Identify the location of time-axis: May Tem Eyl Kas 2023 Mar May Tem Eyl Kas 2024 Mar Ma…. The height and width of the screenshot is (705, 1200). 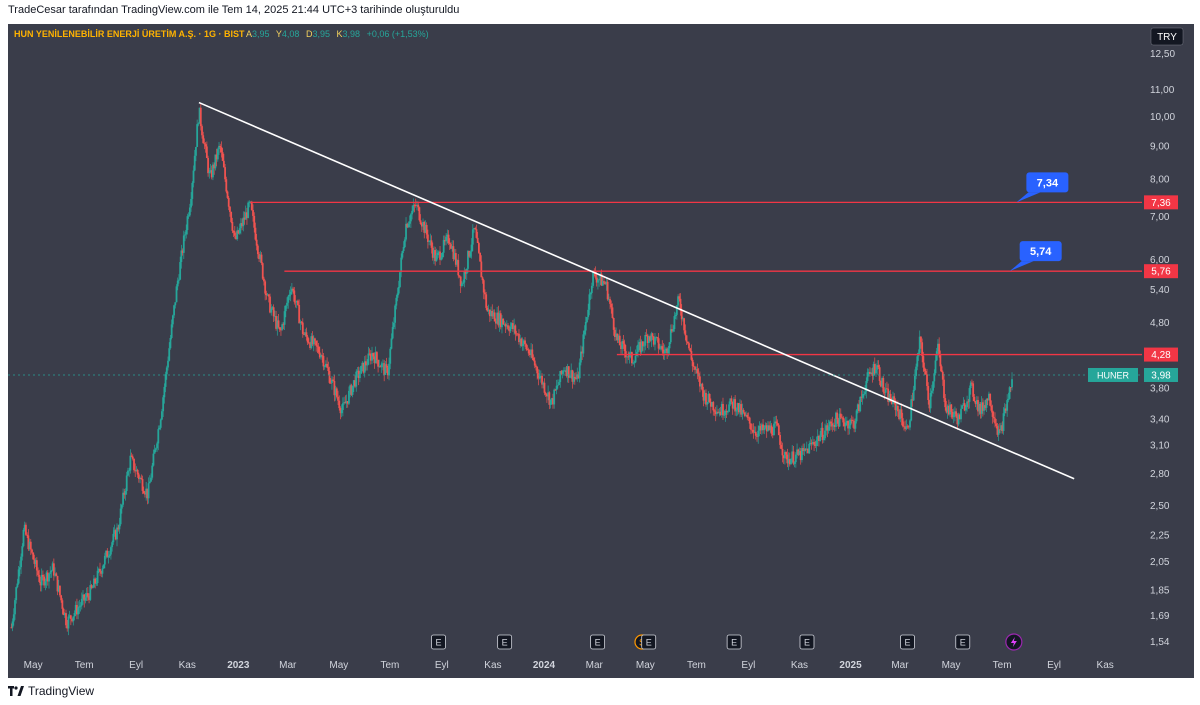
(569, 665).